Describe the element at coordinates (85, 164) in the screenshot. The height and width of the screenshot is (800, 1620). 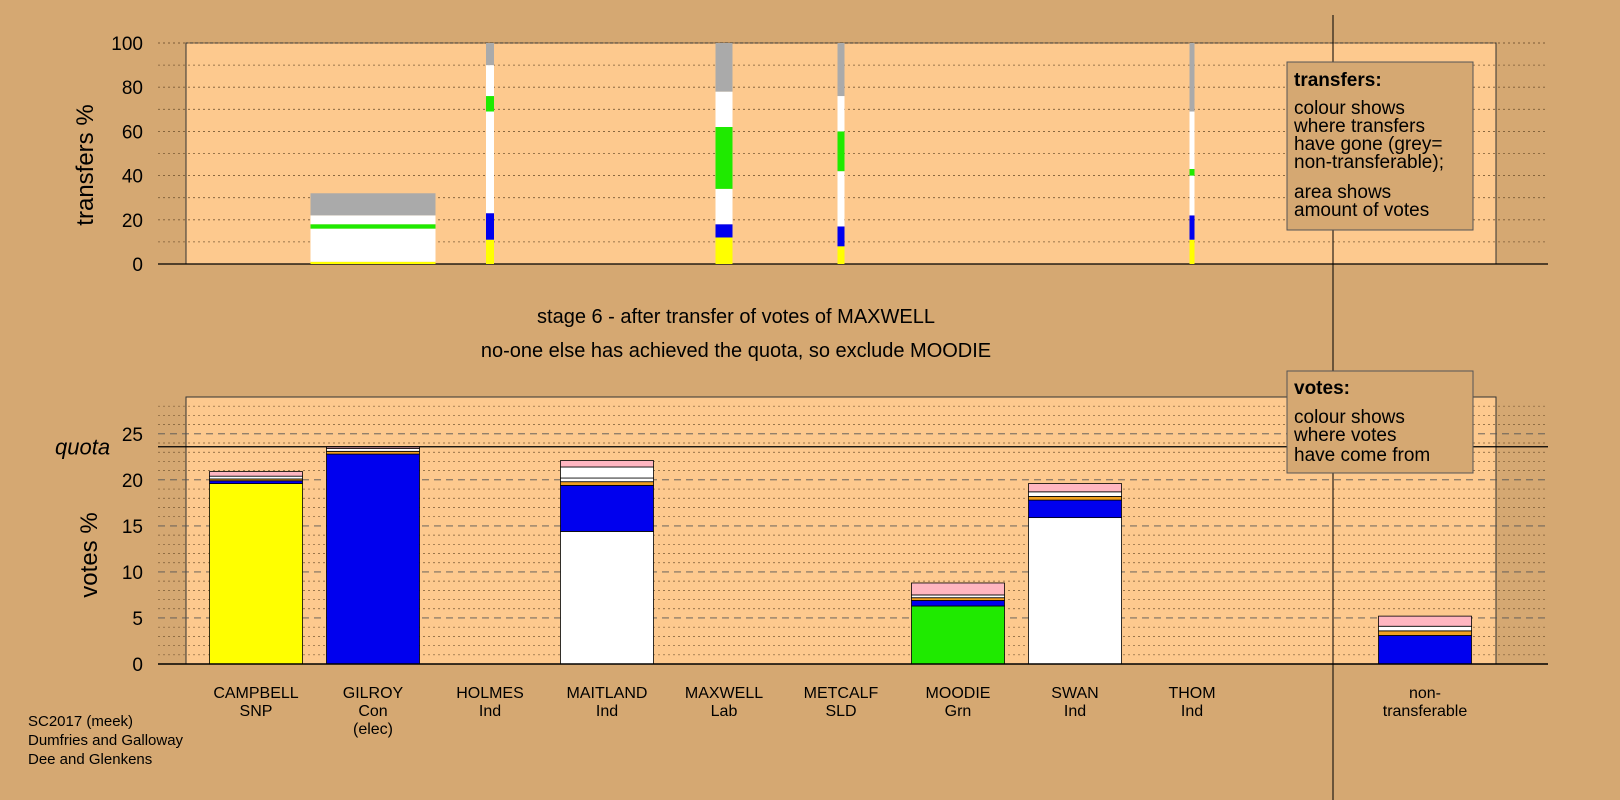
I see `transfers-y-label: transfers %` at that location.